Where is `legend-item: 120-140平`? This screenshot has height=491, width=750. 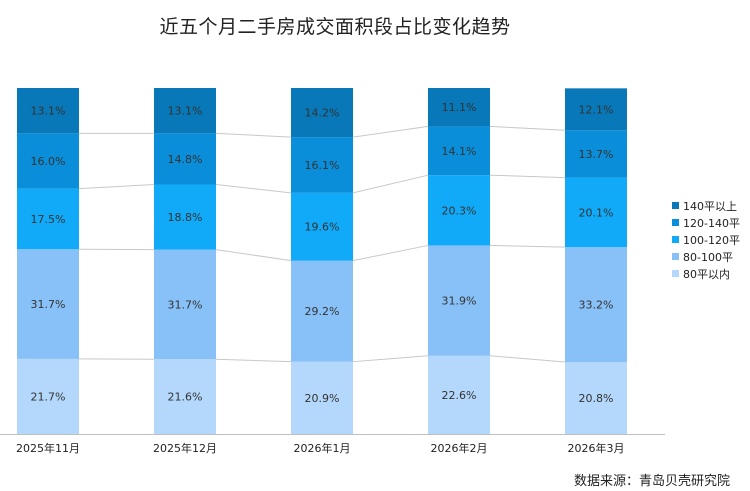 legend-item: 120-140平 is located at coordinates (706, 222).